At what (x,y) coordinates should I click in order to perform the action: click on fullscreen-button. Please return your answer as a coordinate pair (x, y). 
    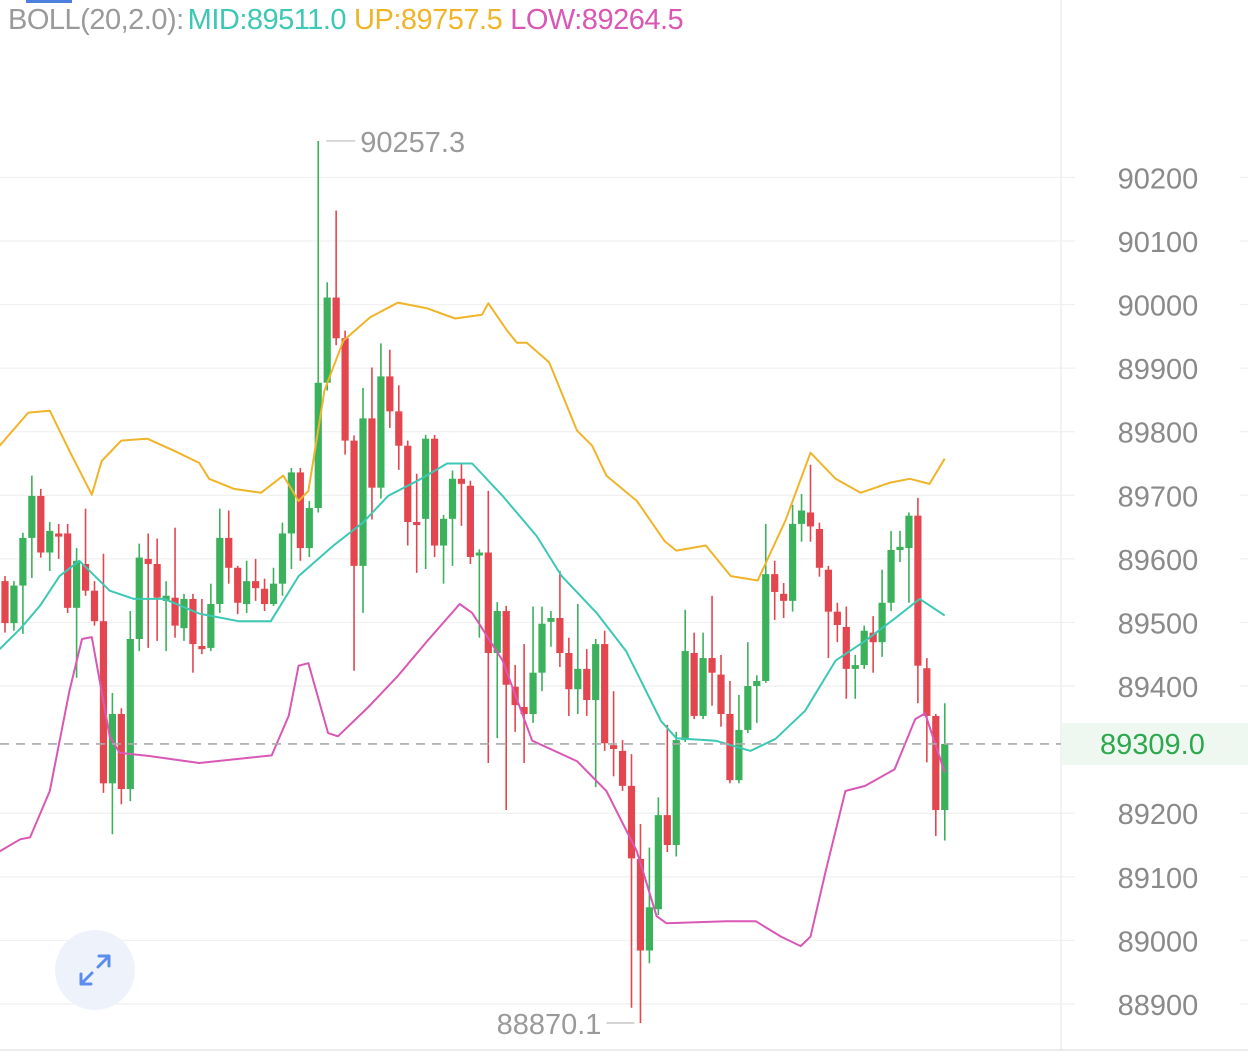
    Looking at the image, I should click on (95, 970).